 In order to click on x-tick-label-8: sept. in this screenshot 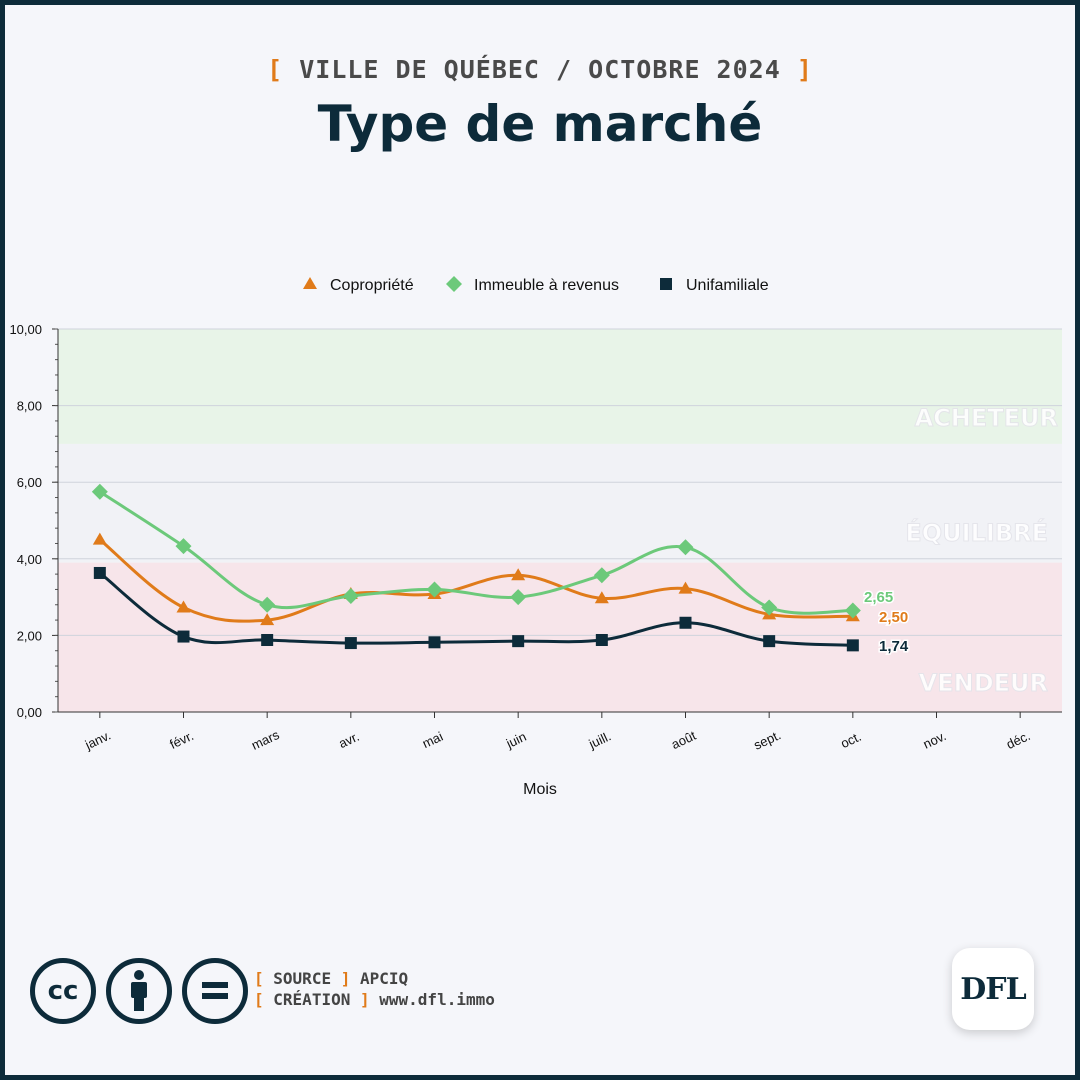, I will do `click(767, 740)`.